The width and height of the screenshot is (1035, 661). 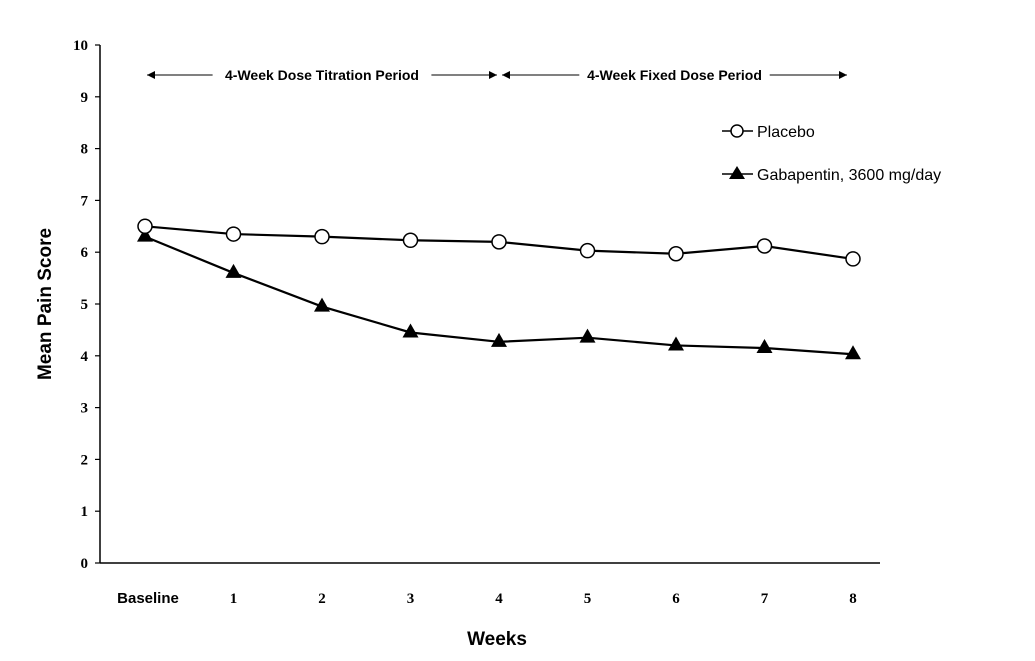 I want to click on x-axis-label: Weeks, so click(x=497, y=639).